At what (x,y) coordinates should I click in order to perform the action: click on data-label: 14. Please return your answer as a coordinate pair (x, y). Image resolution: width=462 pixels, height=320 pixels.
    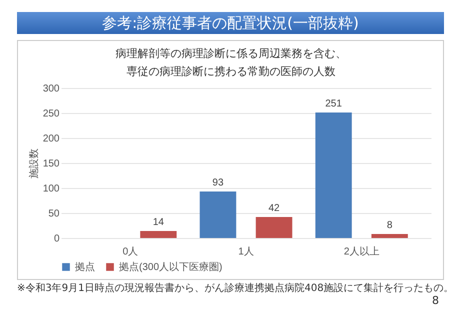
    Looking at the image, I should click on (158, 222).